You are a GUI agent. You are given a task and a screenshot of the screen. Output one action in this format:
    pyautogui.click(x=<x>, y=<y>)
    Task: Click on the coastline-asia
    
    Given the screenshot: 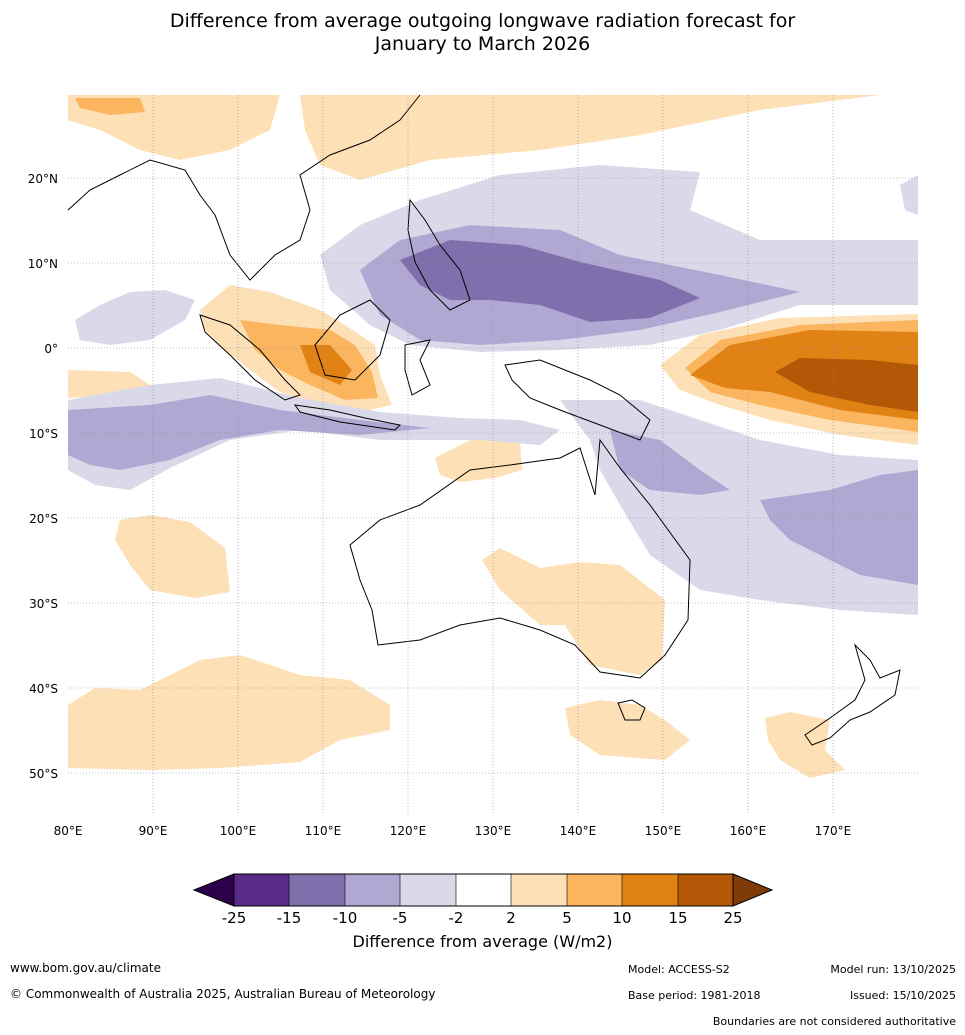 What is the action you would take?
    pyautogui.click(x=244, y=187)
    